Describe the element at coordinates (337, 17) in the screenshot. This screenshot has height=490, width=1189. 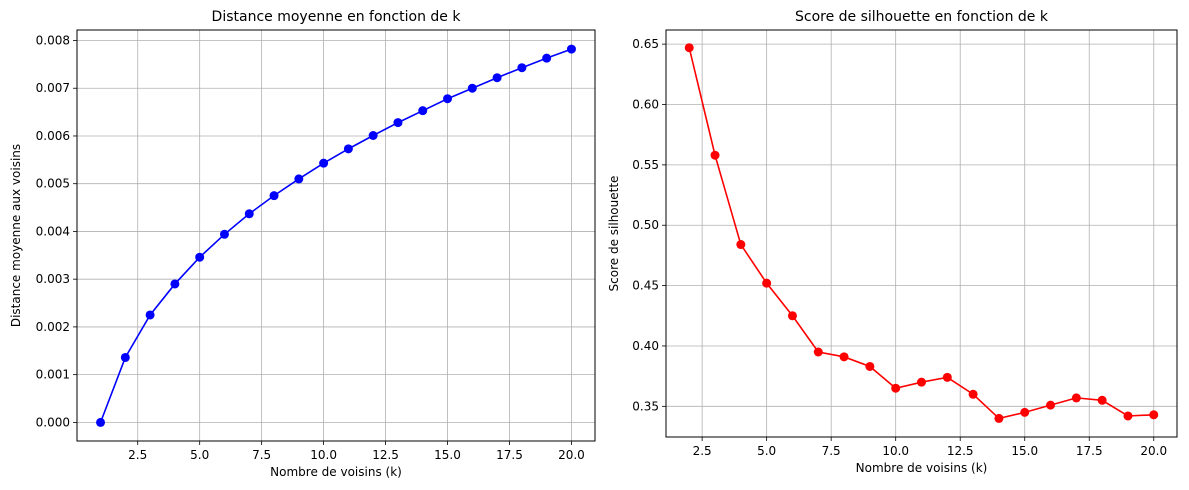
I see `chart-title: Distance moyenne en fonction de k` at that location.